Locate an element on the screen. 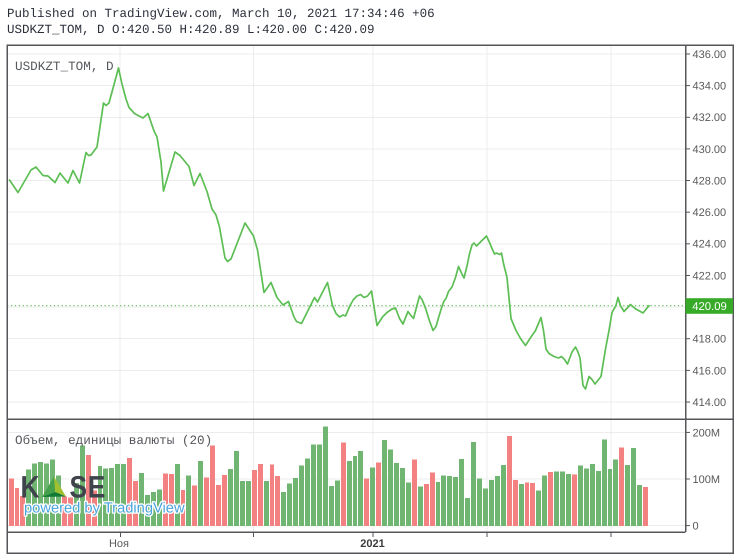 This screenshot has height=558, width=740. svg-text: 428.00 is located at coordinates (710, 181).